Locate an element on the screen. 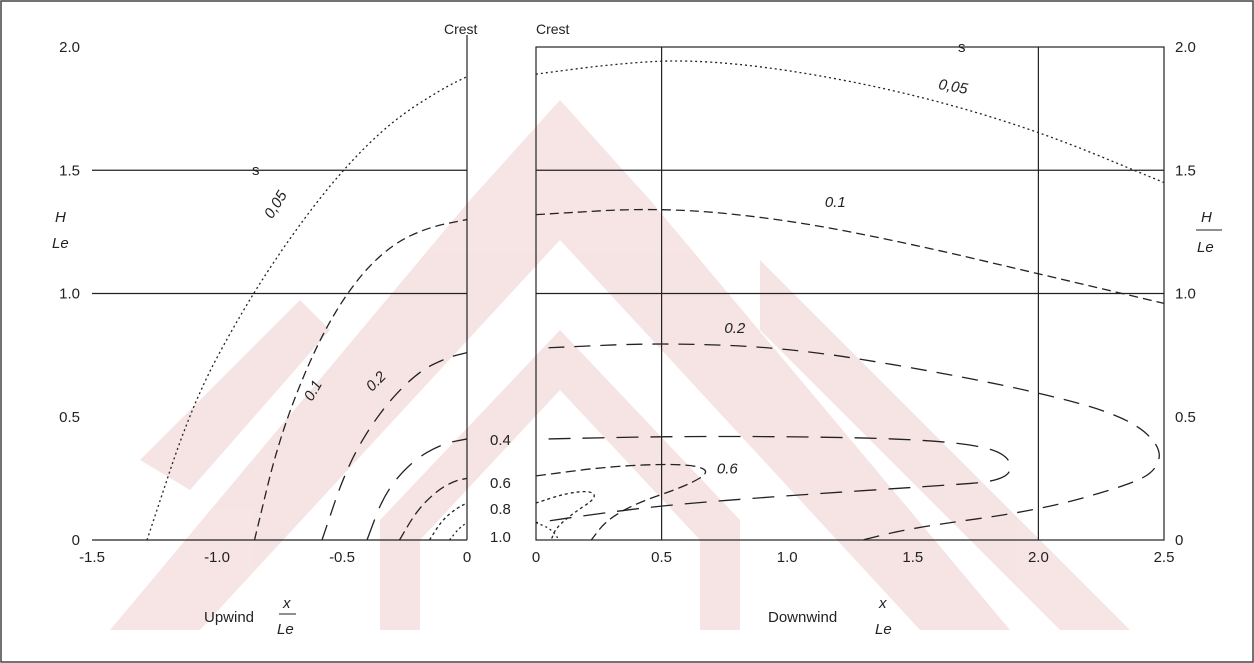 The image size is (1254, 663). y-label-left-numerator: H is located at coordinates (60, 217).